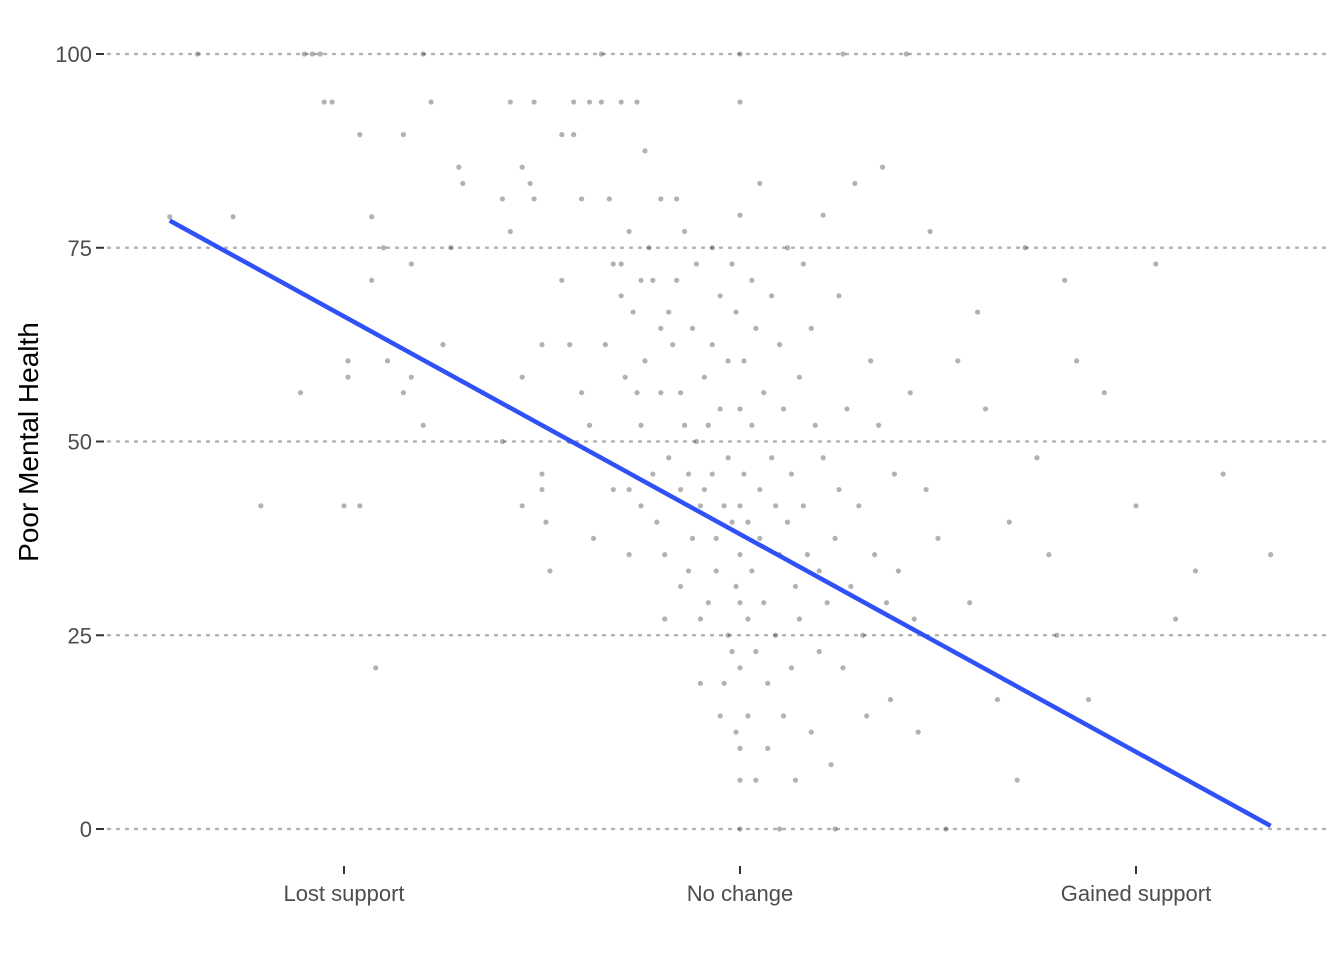  Describe the element at coordinates (80, 635) in the screenshot. I see `y-tick-label: 25` at that location.